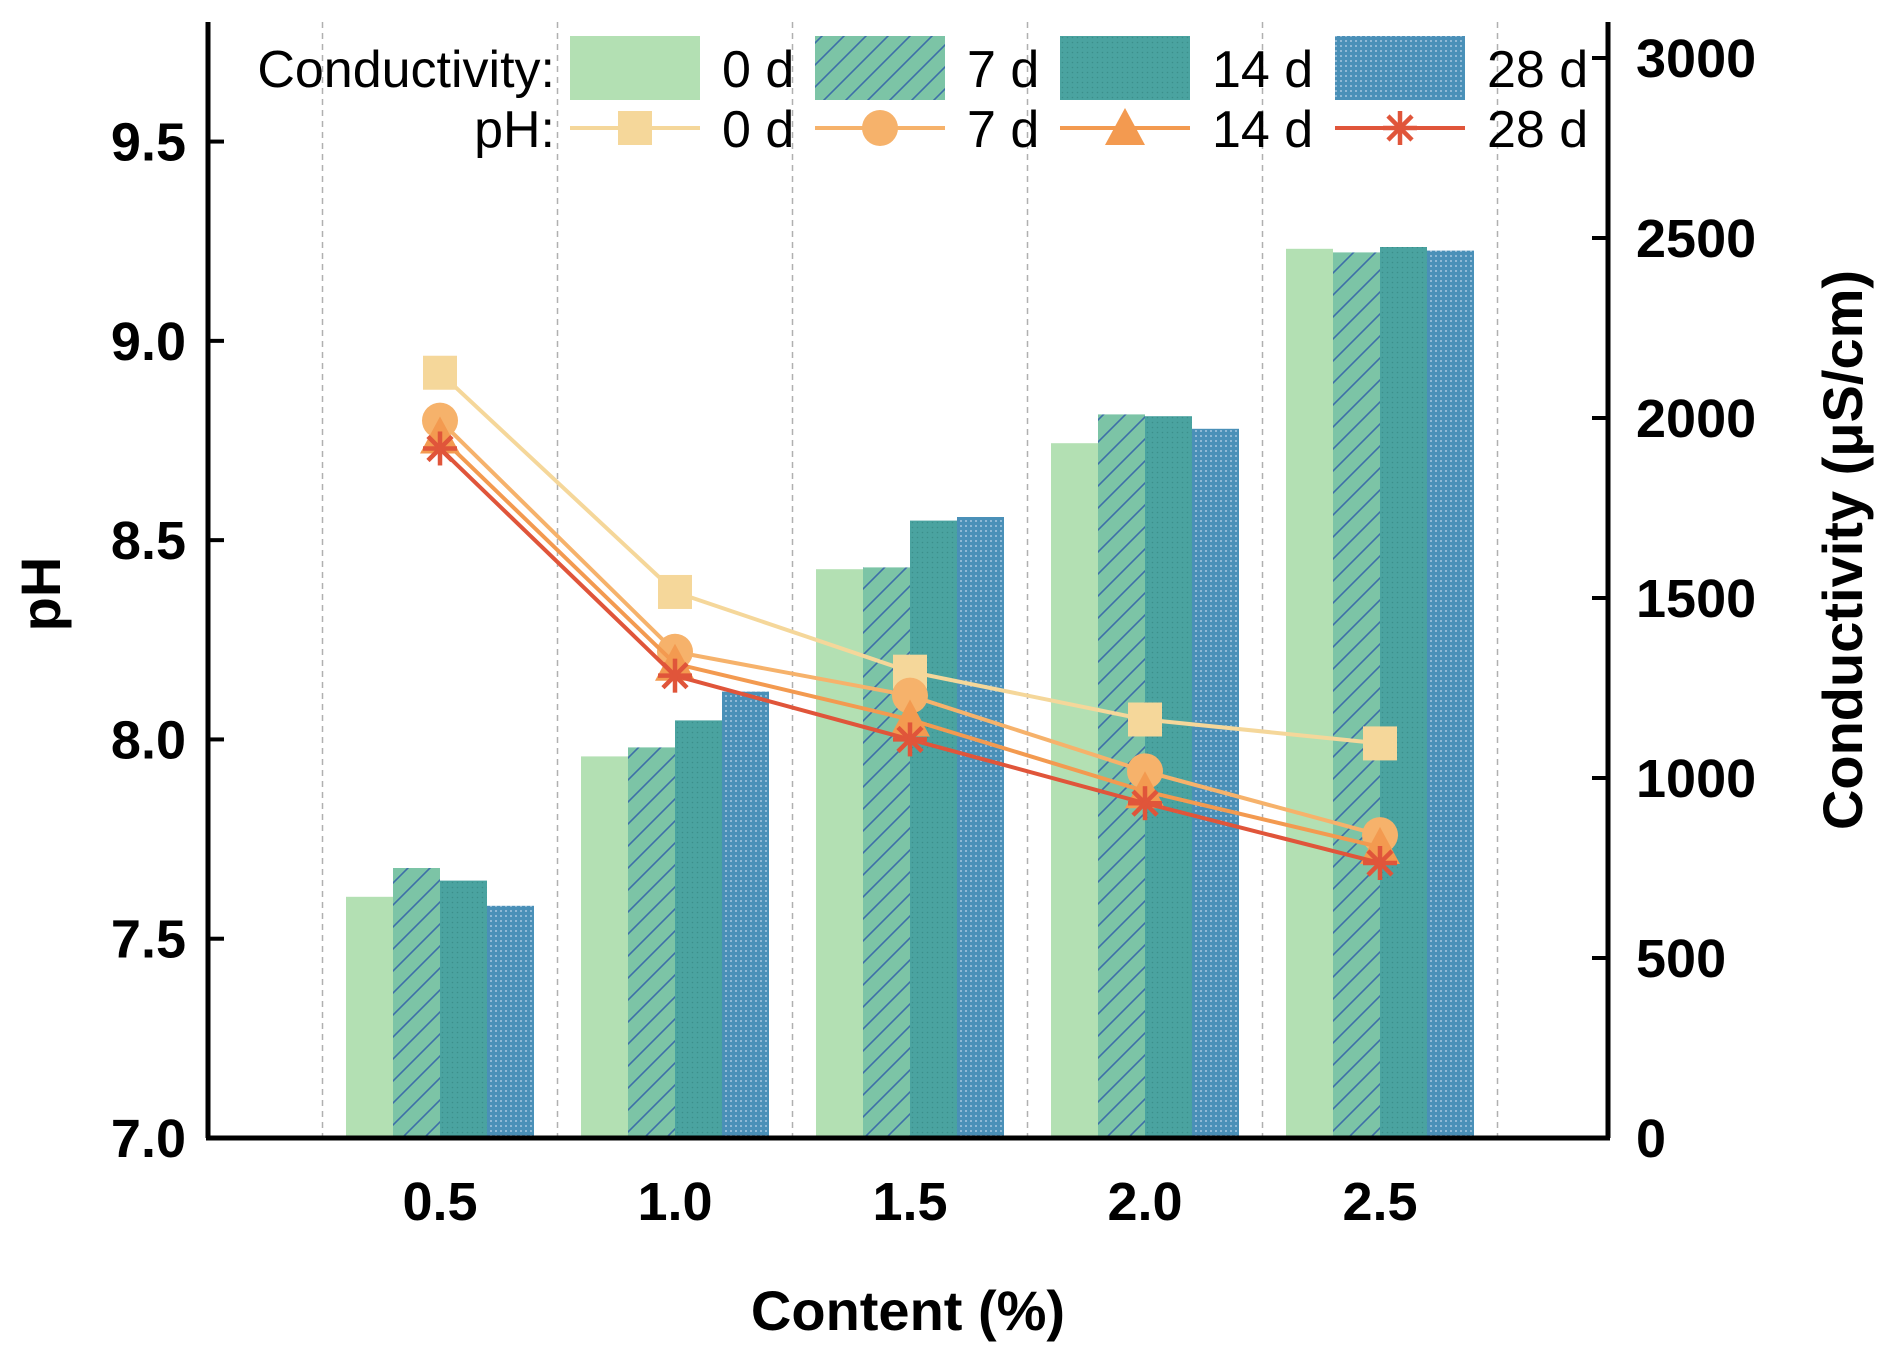 The image size is (1890, 1372). Describe the element at coordinates (1696, 779) in the screenshot. I see `y2-tick-label: 1000` at that location.